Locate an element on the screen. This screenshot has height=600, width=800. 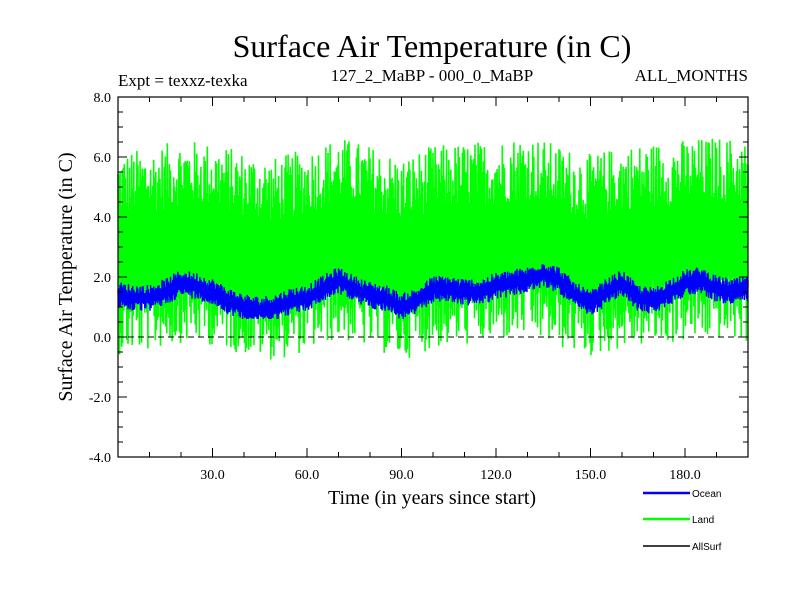
legend-label: AllSurf is located at coordinates (707, 547).